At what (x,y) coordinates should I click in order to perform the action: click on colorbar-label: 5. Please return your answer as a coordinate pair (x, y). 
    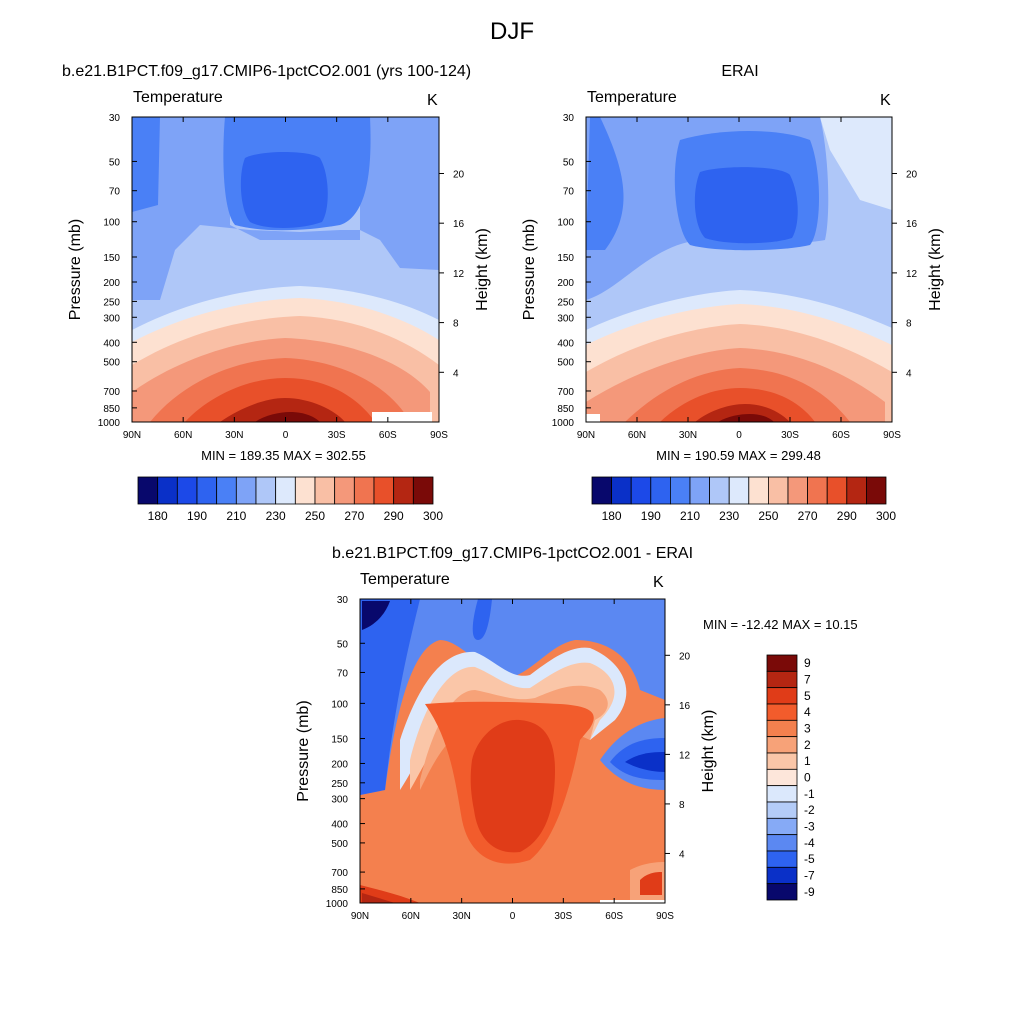
    Looking at the image, I should click on (807, 696).